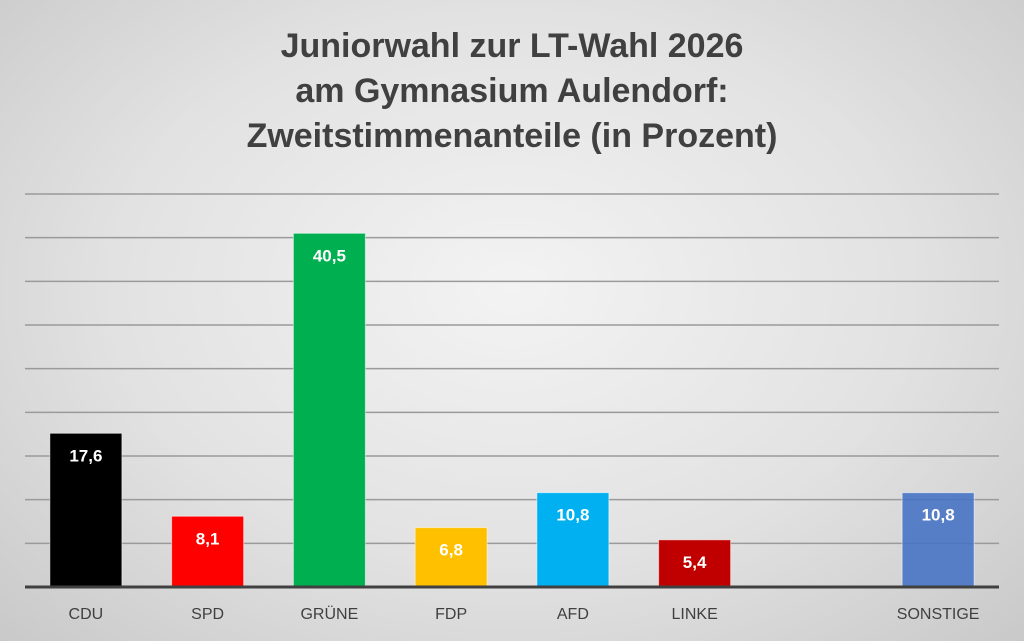  What do you see at coordinates (86, 510) in the screenshot?
I see `bar-cdu` at bounding box center [86, 510].